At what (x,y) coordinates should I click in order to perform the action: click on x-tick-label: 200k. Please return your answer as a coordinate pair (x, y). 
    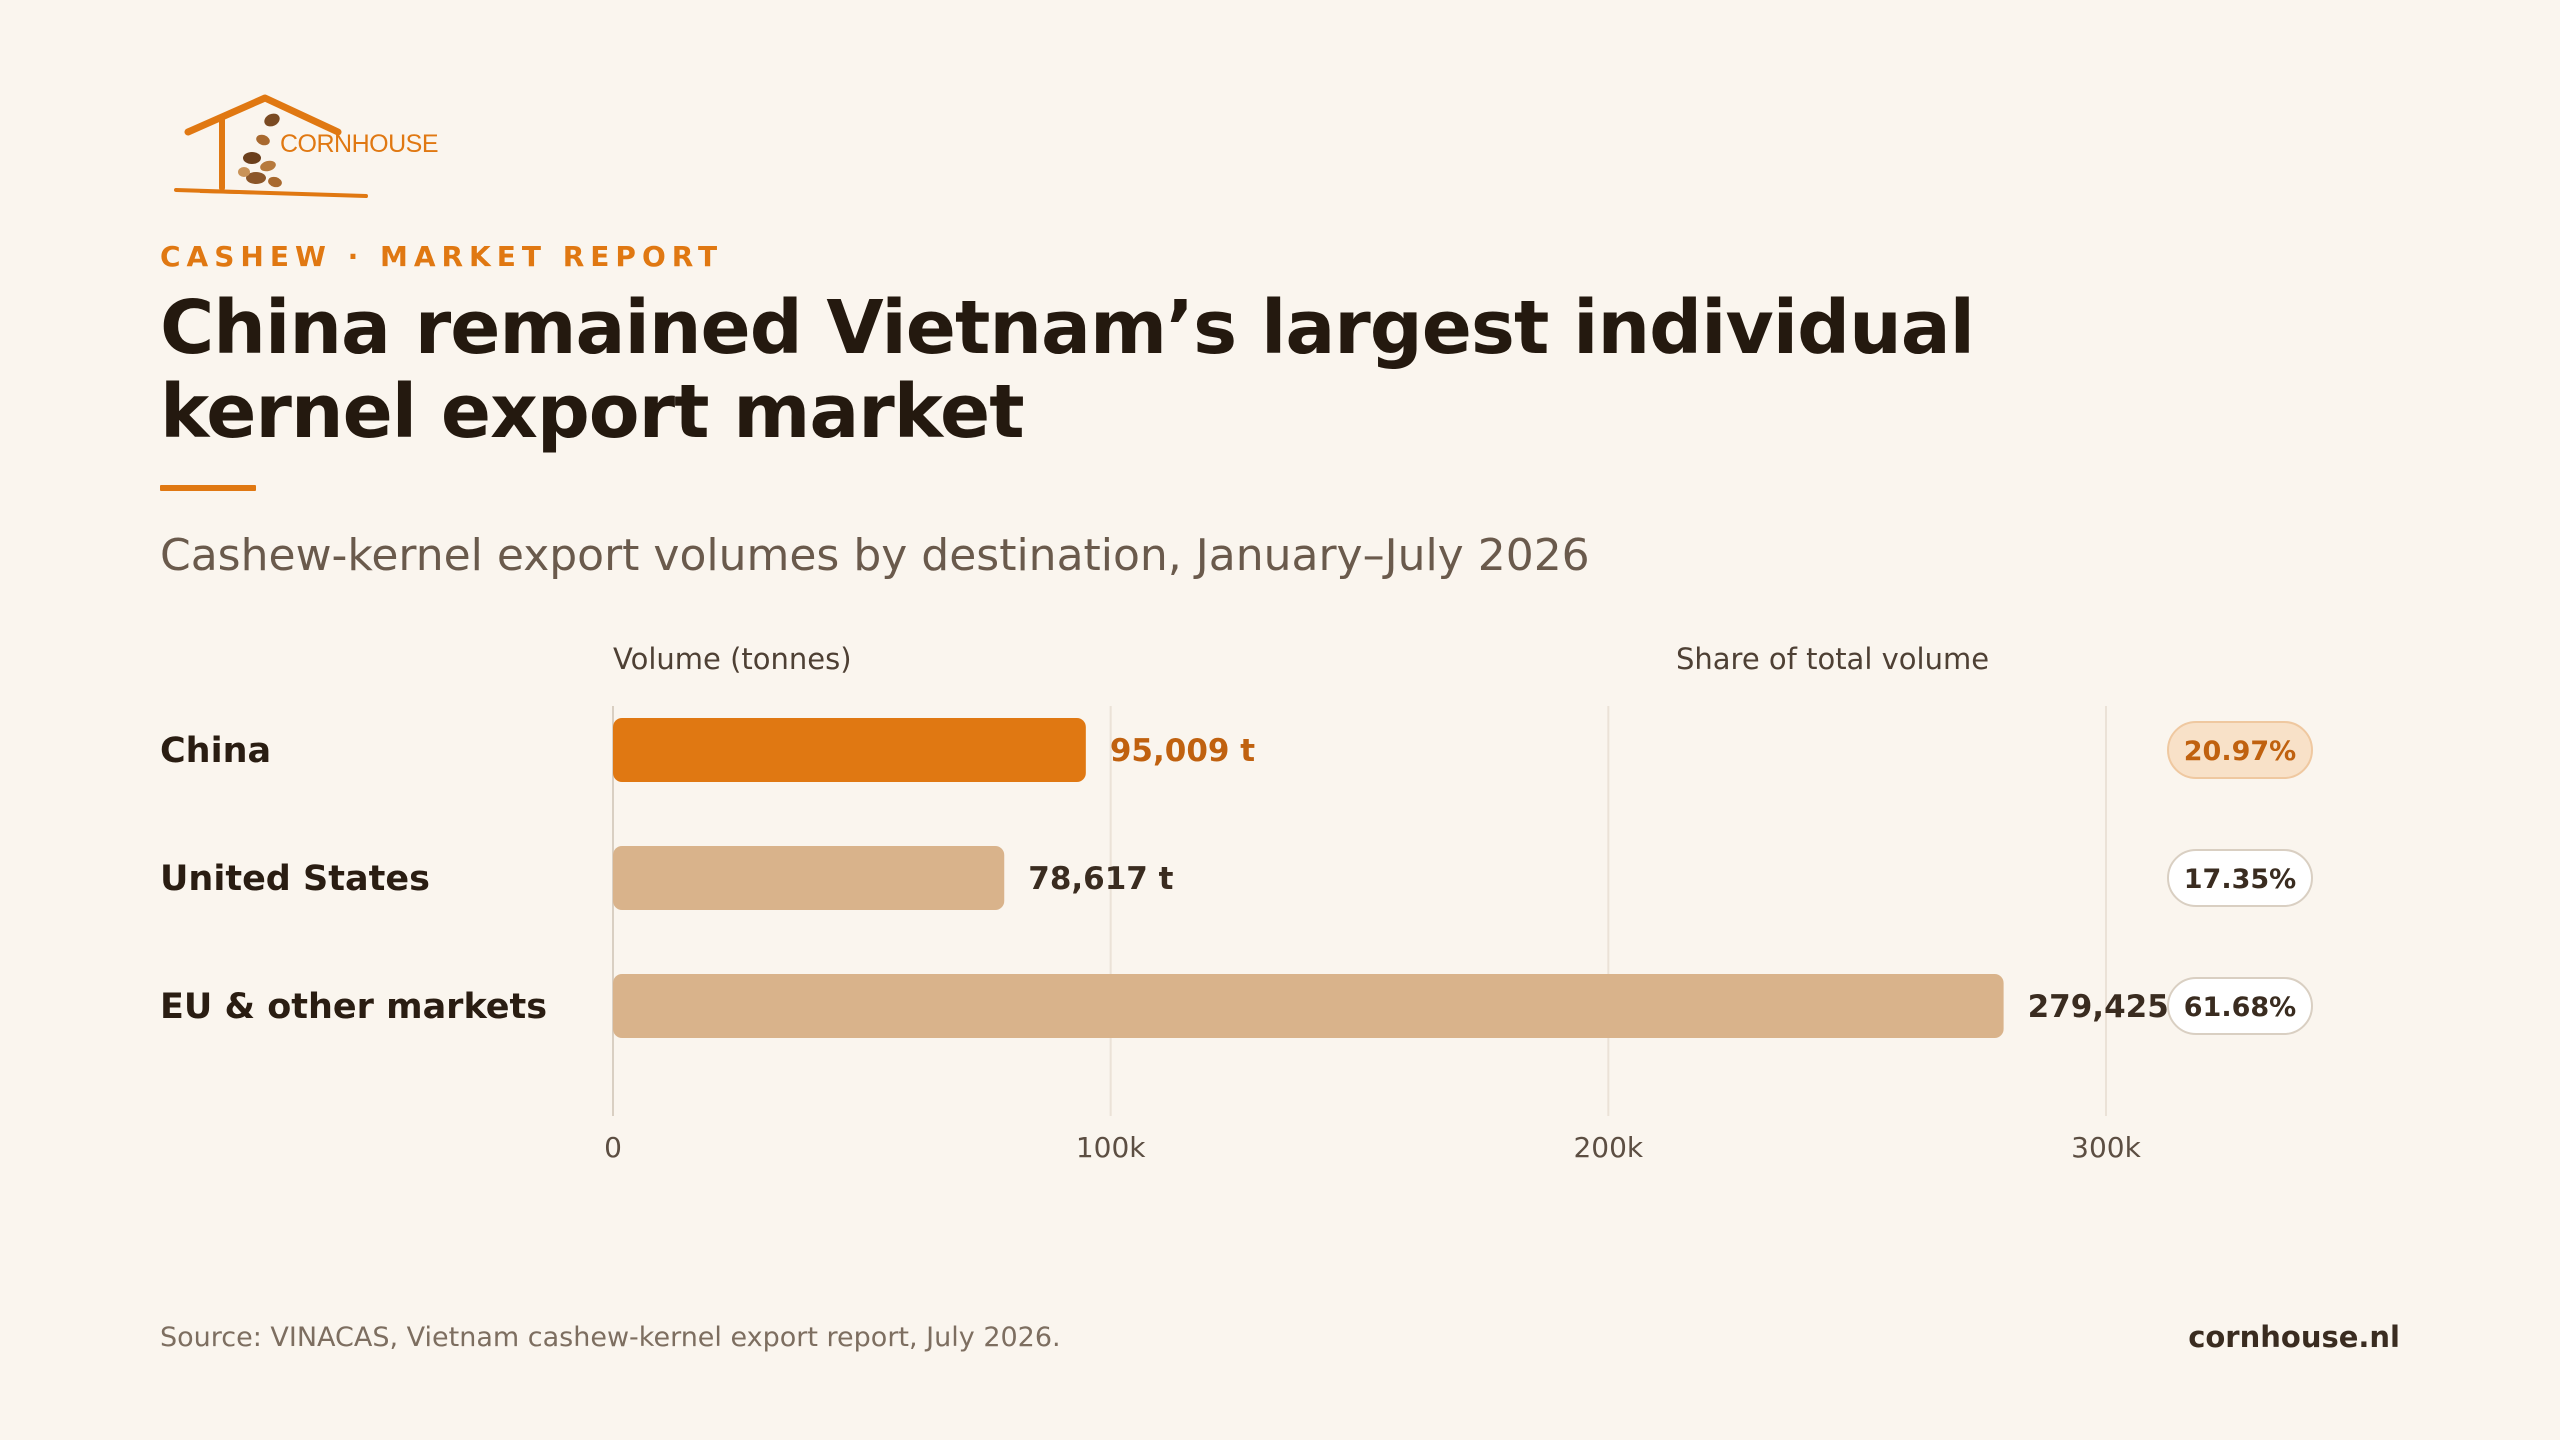
    Looking at the image, I should click on (1608, 1147).